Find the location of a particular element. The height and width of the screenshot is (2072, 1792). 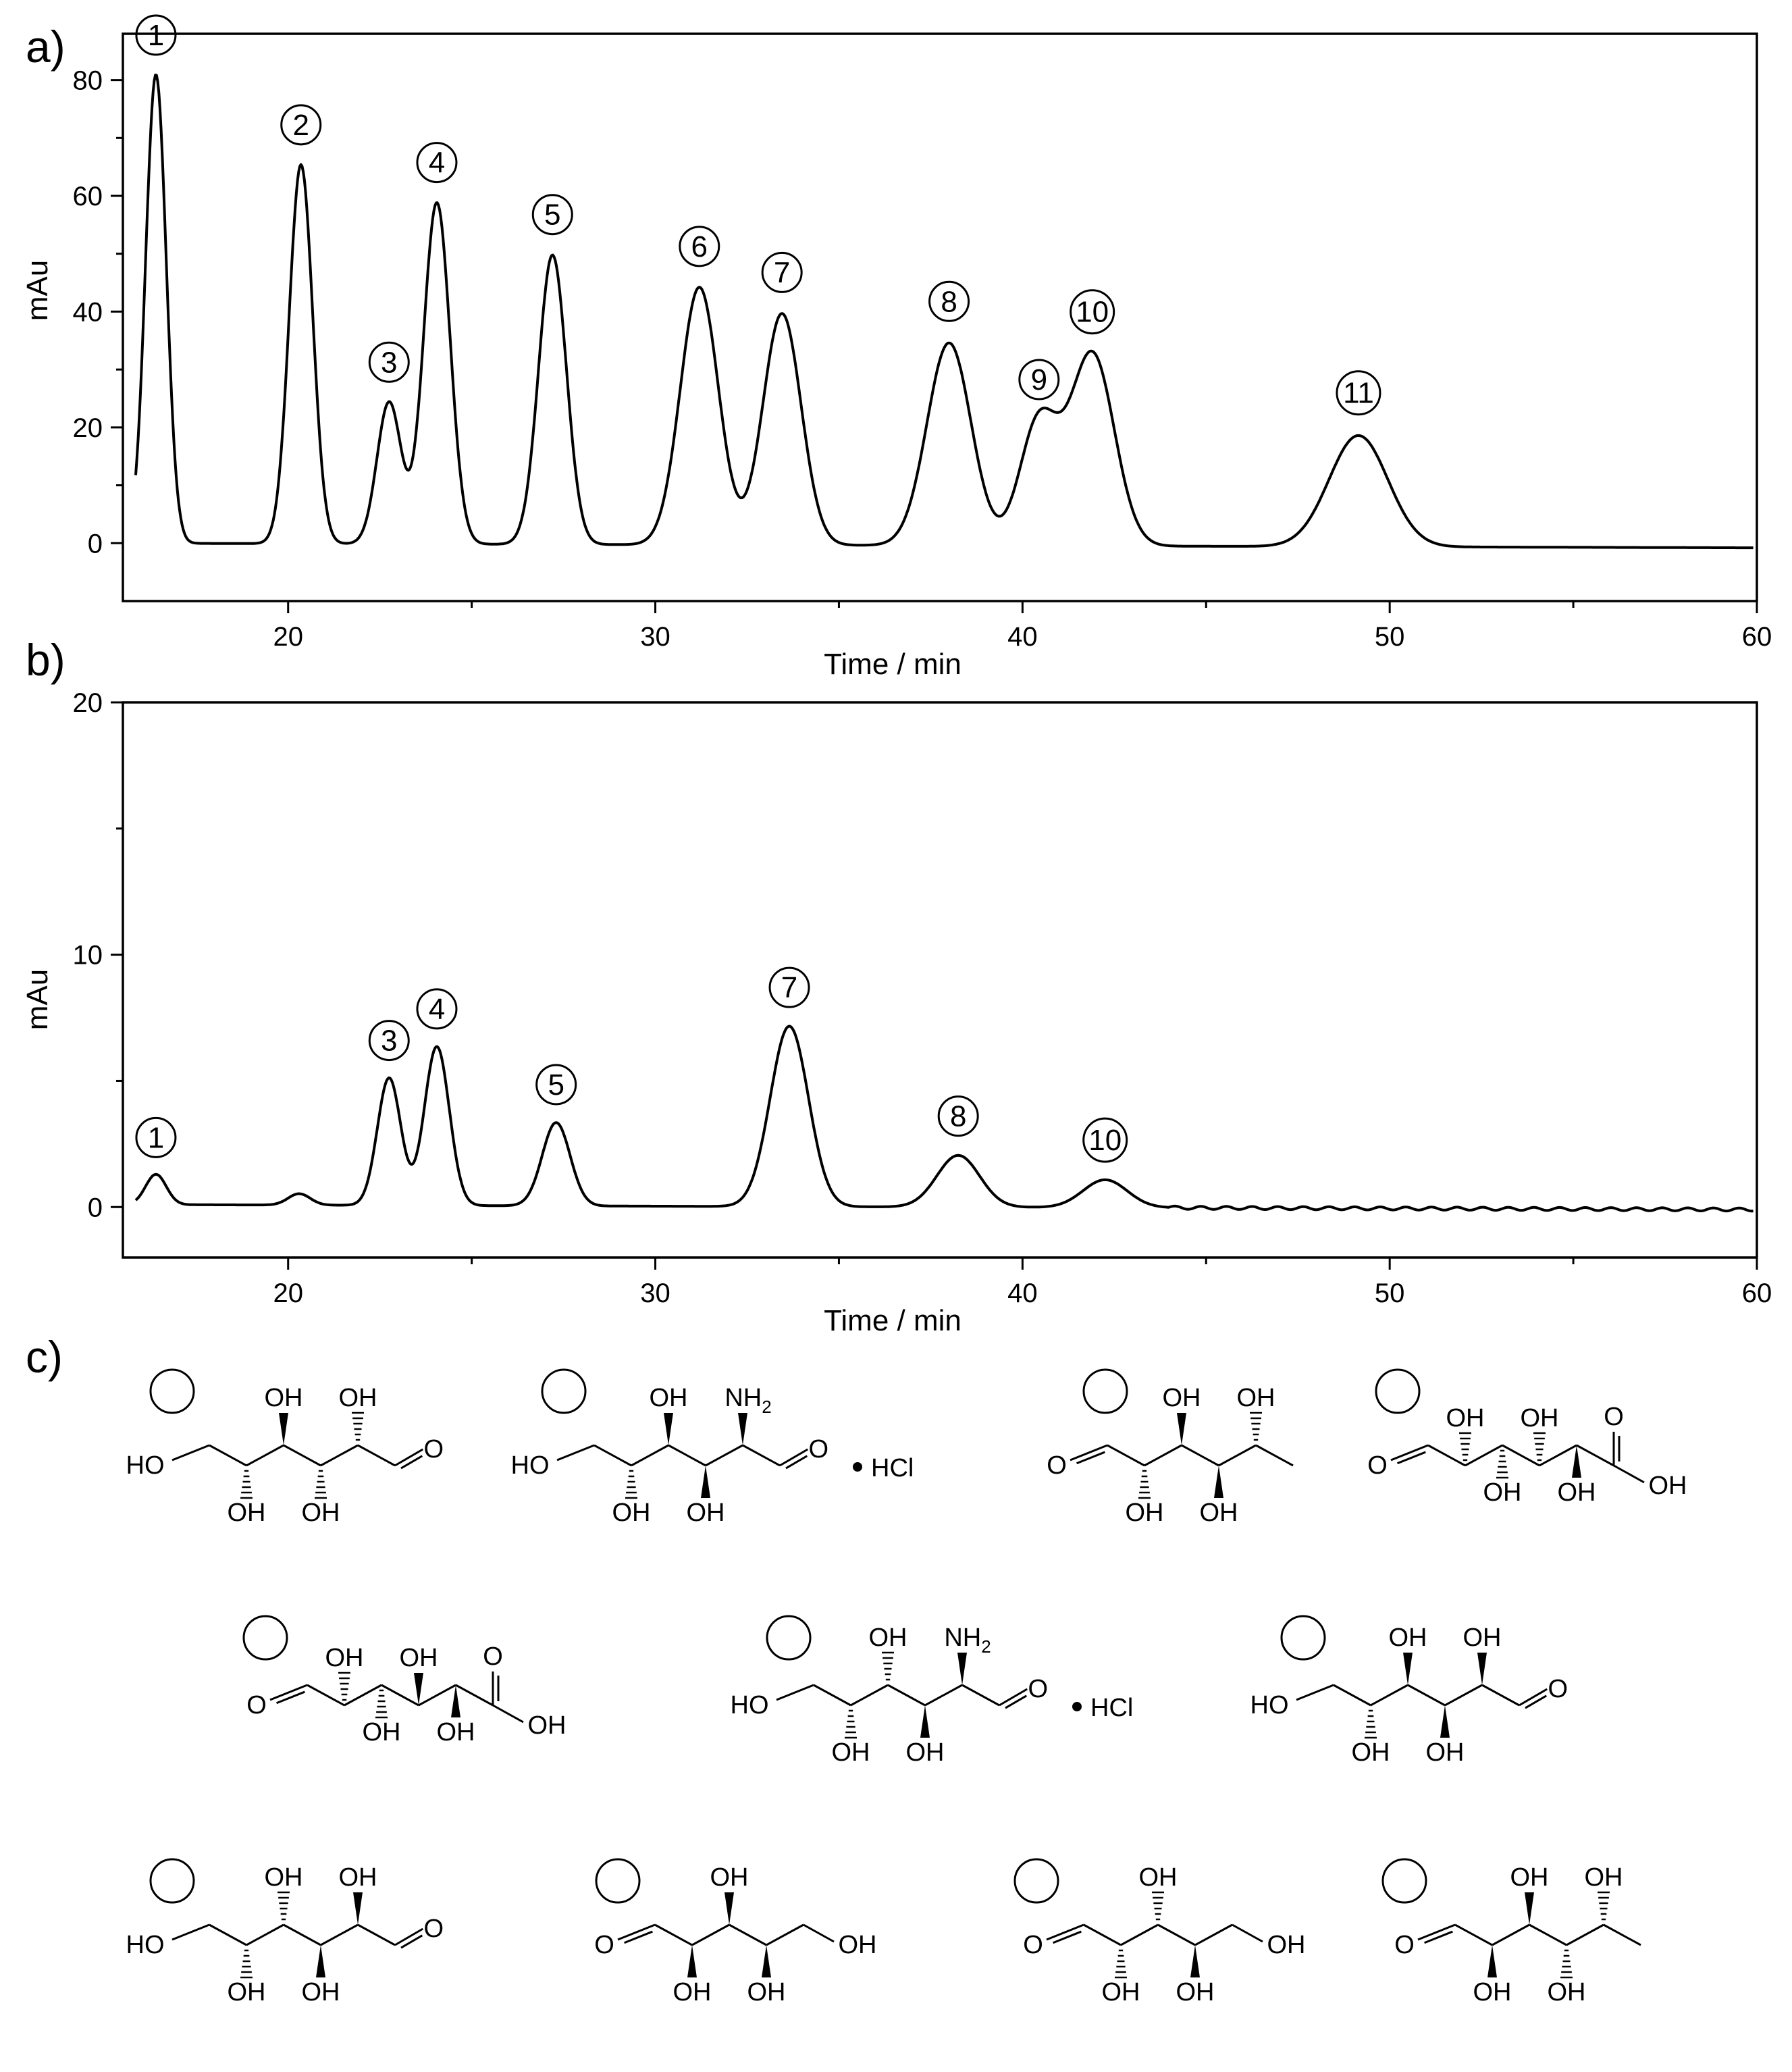

peak-label: 8 is located at coordinates (949, 301).